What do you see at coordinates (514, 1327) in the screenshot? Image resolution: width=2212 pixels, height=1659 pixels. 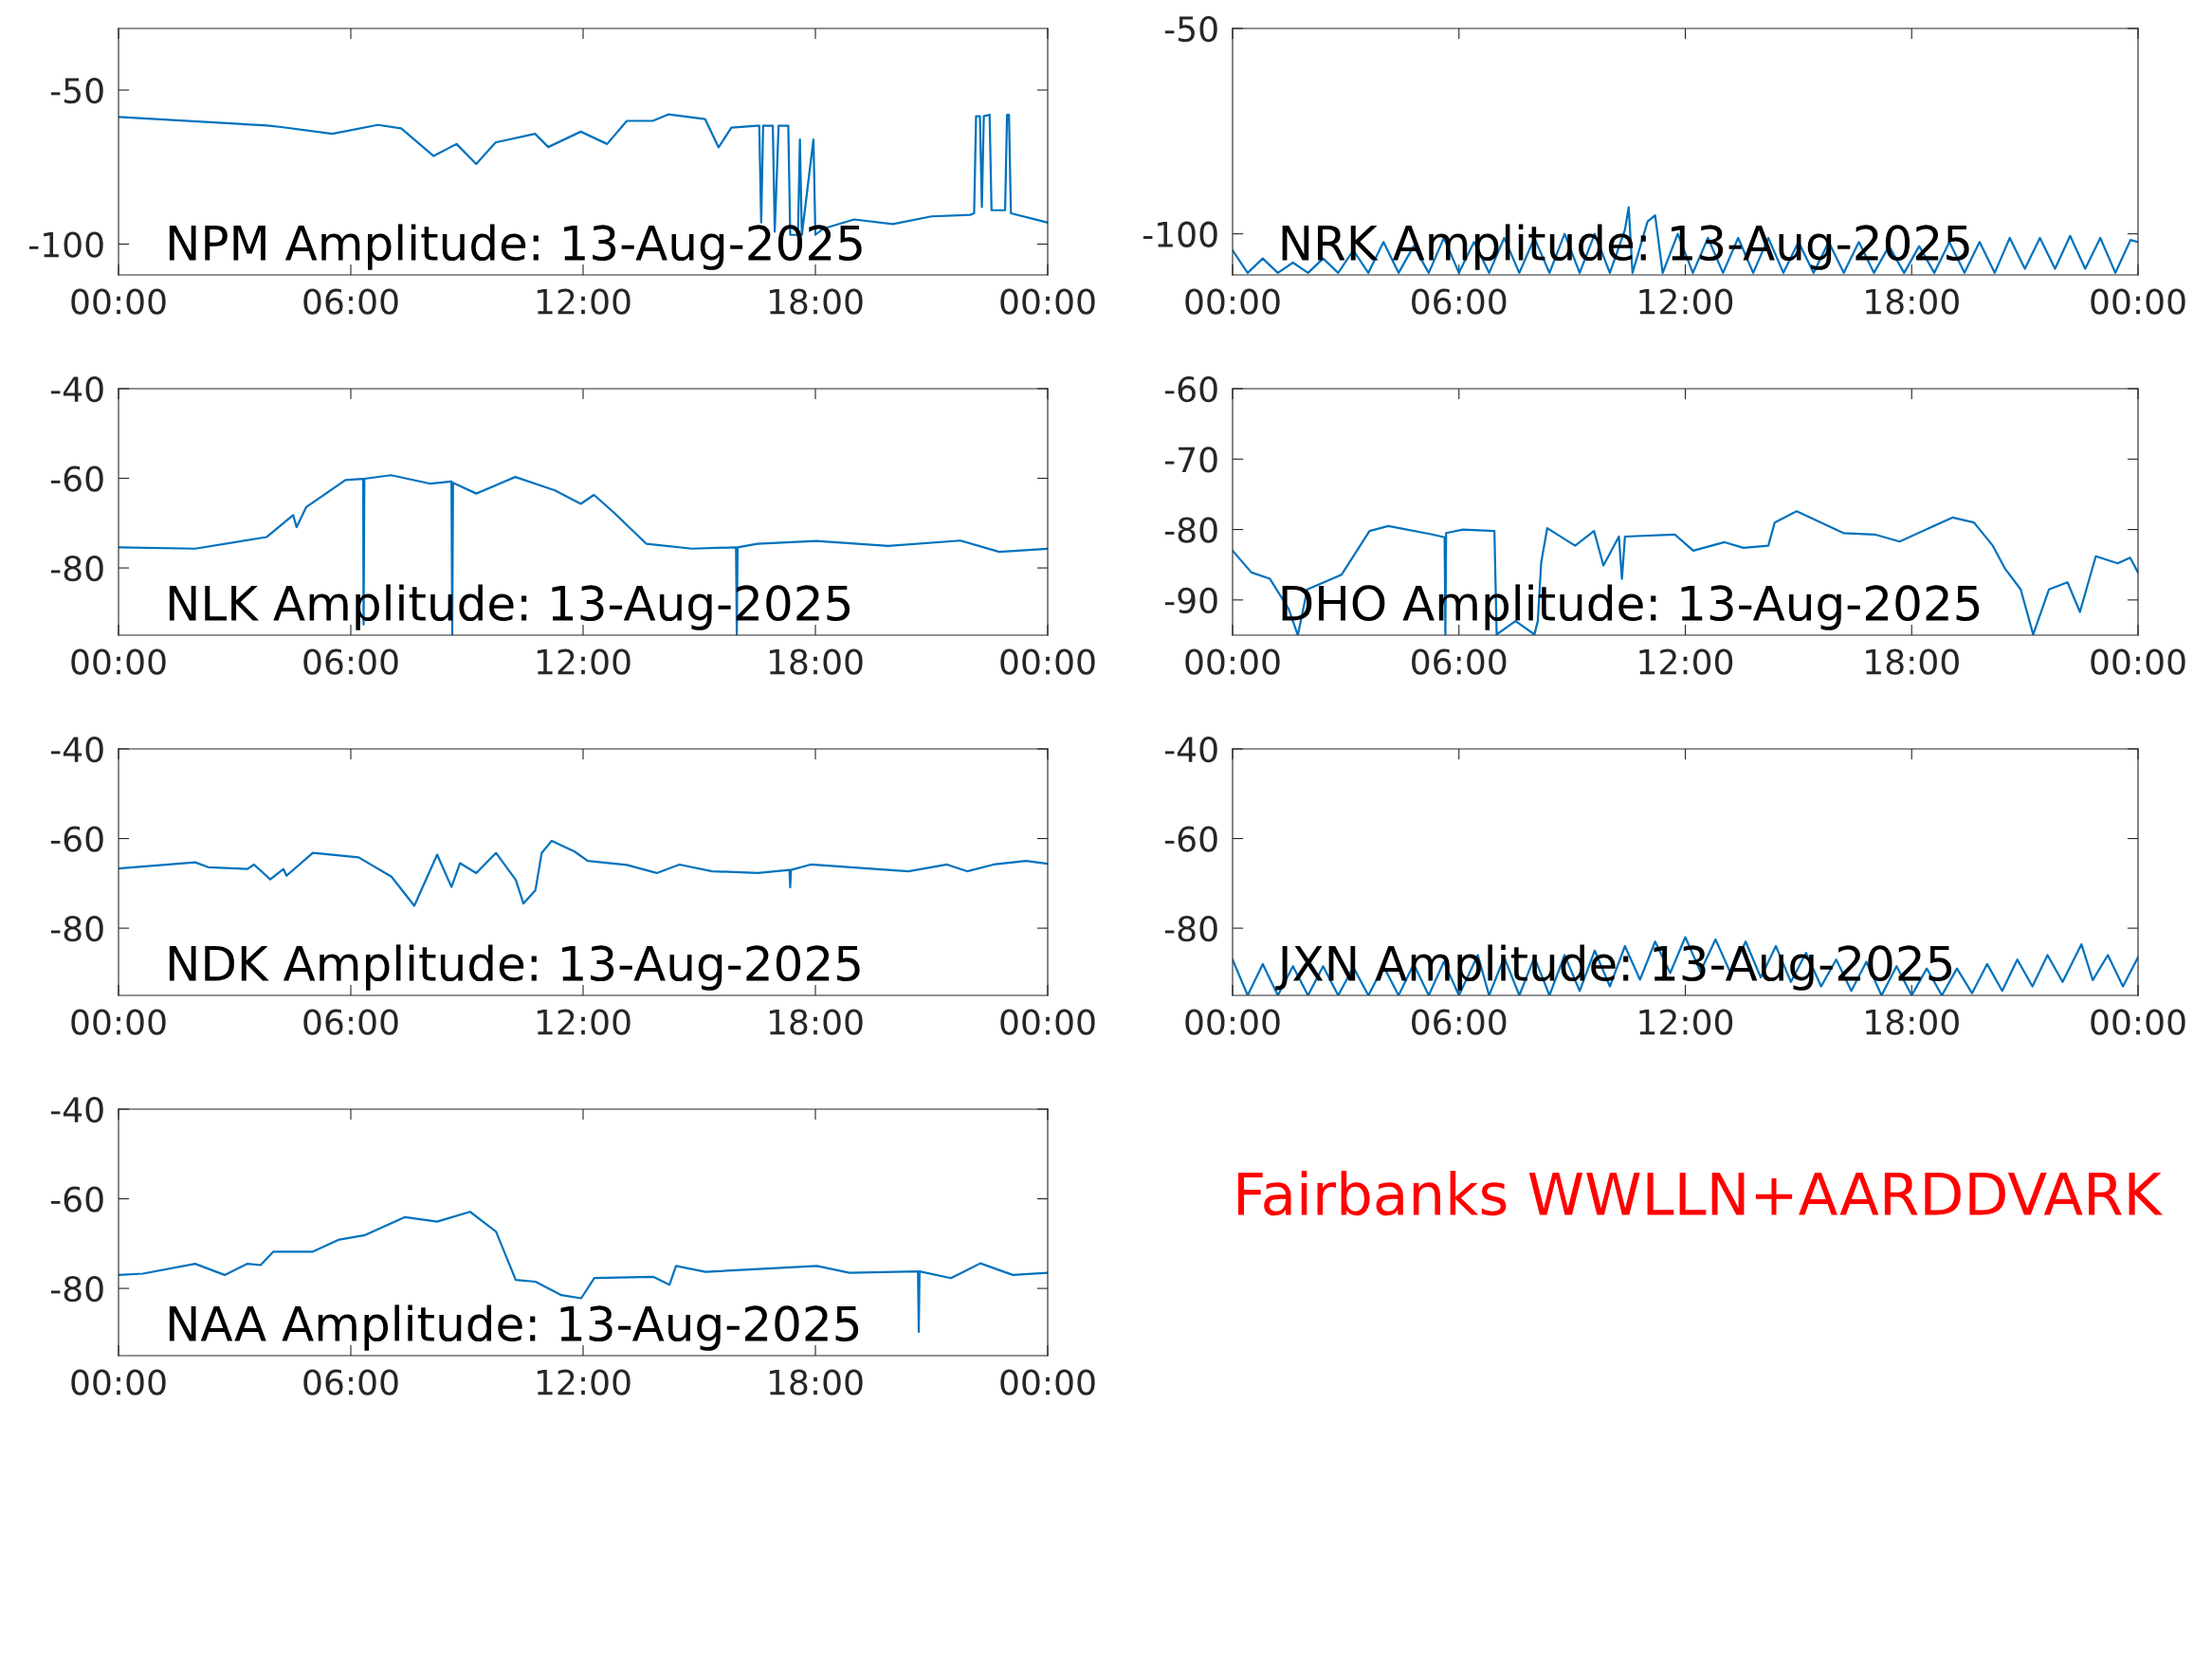 I see `text: NAA Amplitude: 13-Aug-2025` at bounding box center [514, 1327].